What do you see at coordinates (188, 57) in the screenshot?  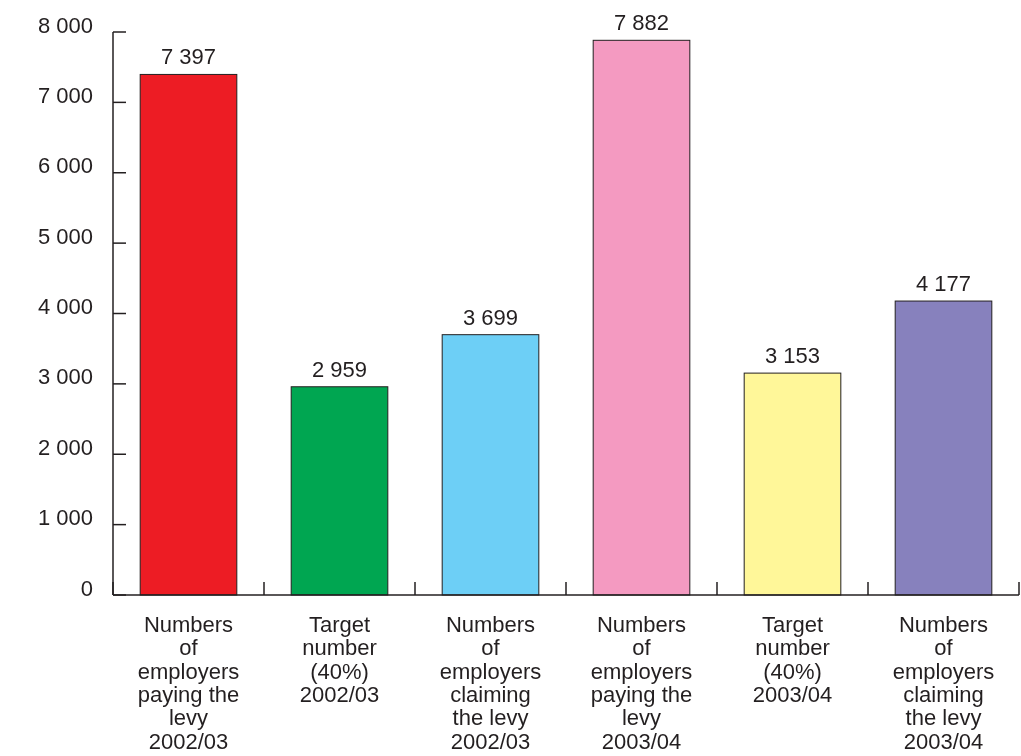 I see `data-label: 7 397` at bounding box center [188, 57].